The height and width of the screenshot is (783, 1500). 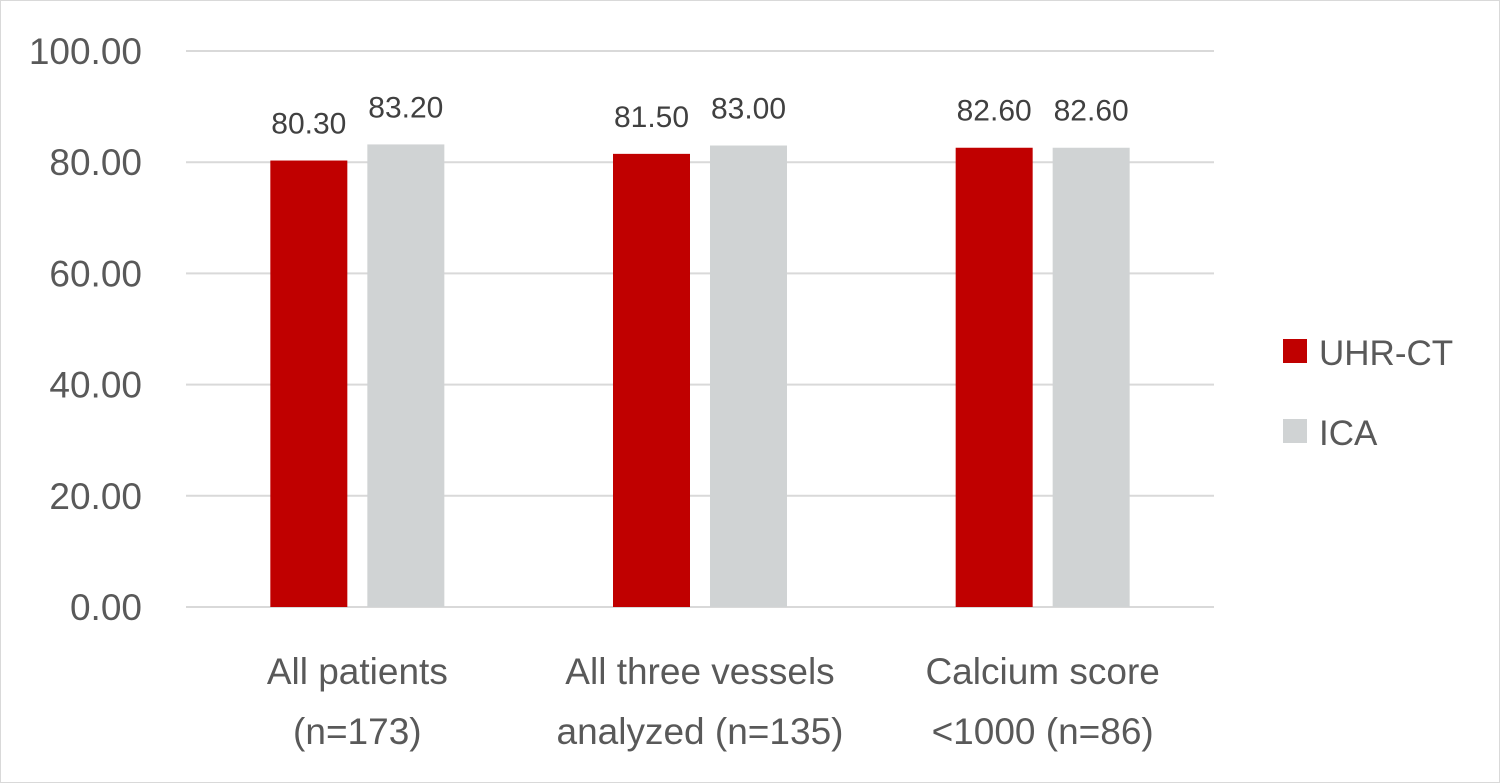 I want to click on category-label: (n=173), so click(x=357, y=731).